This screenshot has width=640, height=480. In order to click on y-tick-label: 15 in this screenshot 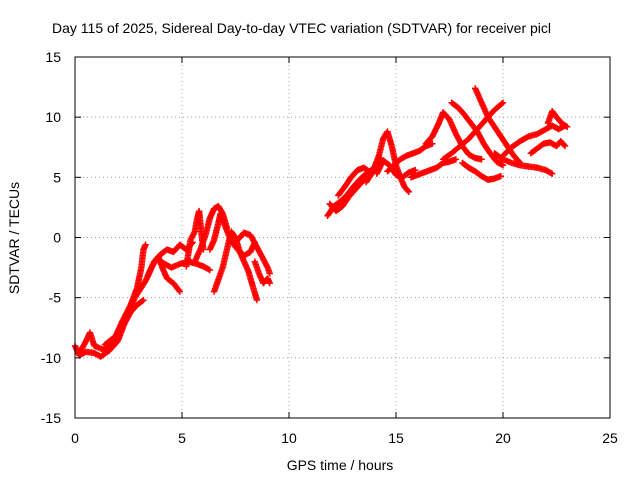, I will do `click(53, 57)`.